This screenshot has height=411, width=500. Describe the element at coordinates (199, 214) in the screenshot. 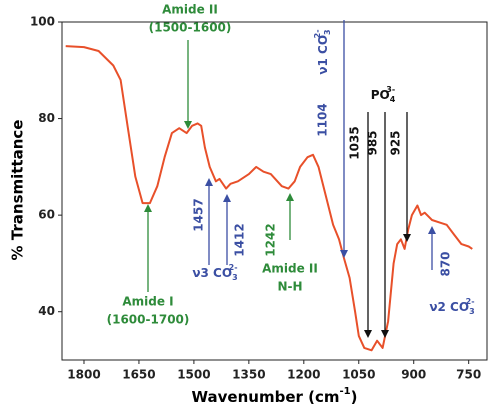

I see `annotation-text: 1457` at that location.